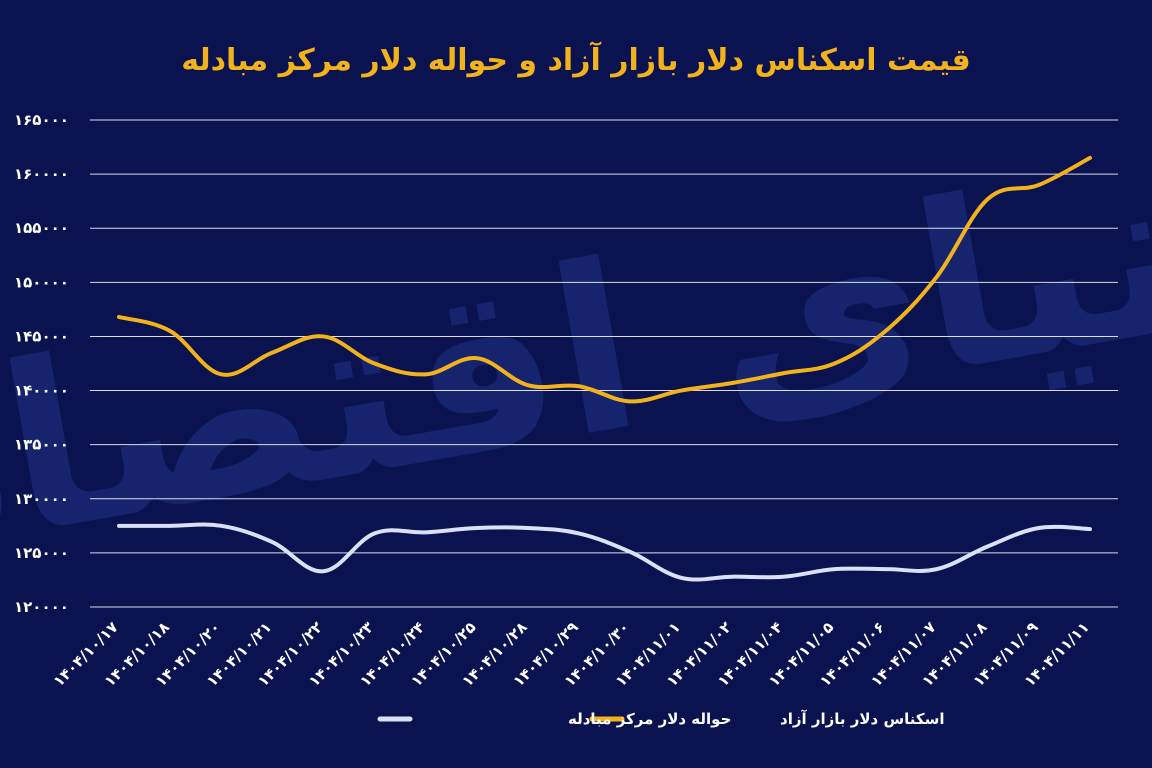 The width and height of the screenshot is (1152, 768). I want to click on legend-label-exchange-center: حواله دلار مرکز مبادله, so click(649, 719).